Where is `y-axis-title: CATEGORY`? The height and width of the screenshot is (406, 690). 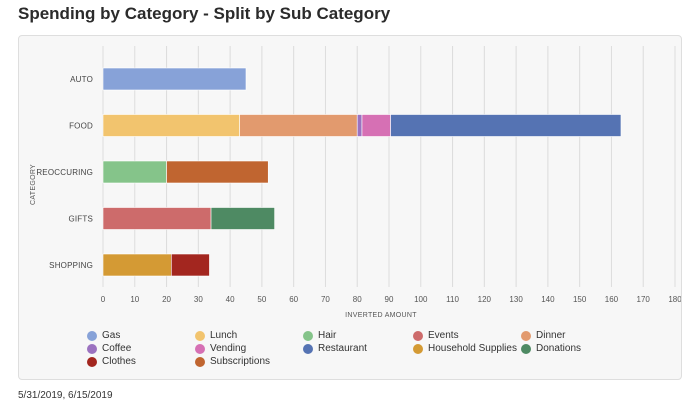 y-axis-title: CATEGORY is located at coordinates (33, 184).